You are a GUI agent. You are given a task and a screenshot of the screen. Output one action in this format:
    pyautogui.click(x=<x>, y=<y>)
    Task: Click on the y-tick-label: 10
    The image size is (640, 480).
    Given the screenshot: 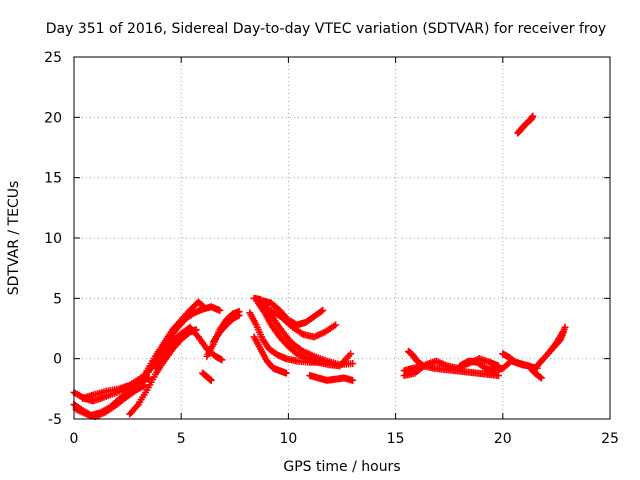 What is the action you would take?
    pyautogui.click(x=53, y=239)
    